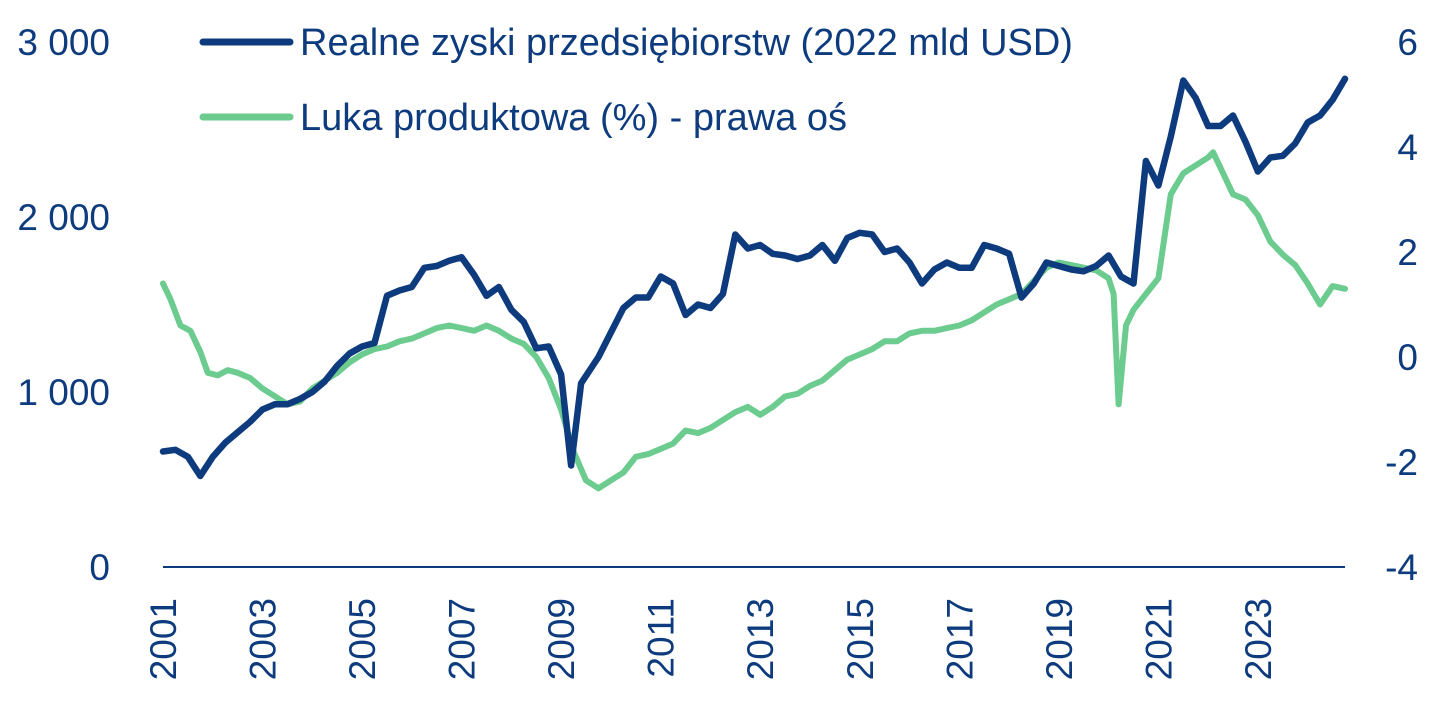 The width and height of the screenshot is (1430, 715). I want to click on x-axis-tick-label: 2013, so click(760, 639).